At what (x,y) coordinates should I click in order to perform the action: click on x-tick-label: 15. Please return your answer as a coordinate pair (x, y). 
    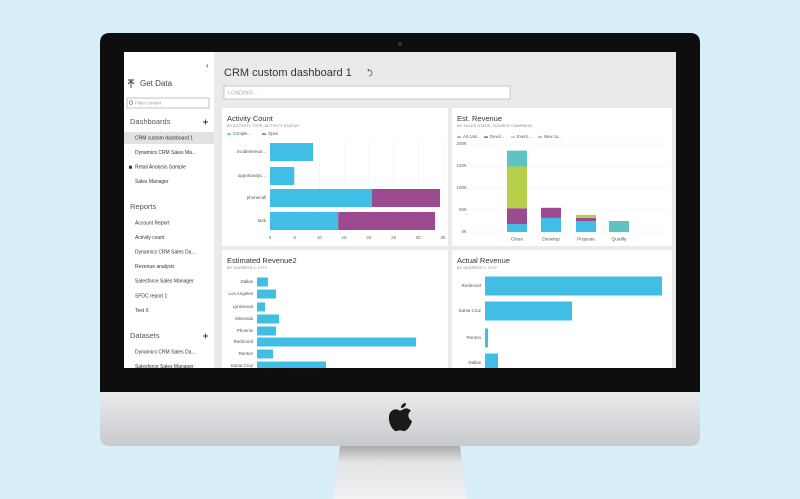
    Looking at the image, I should click on (345, 237).